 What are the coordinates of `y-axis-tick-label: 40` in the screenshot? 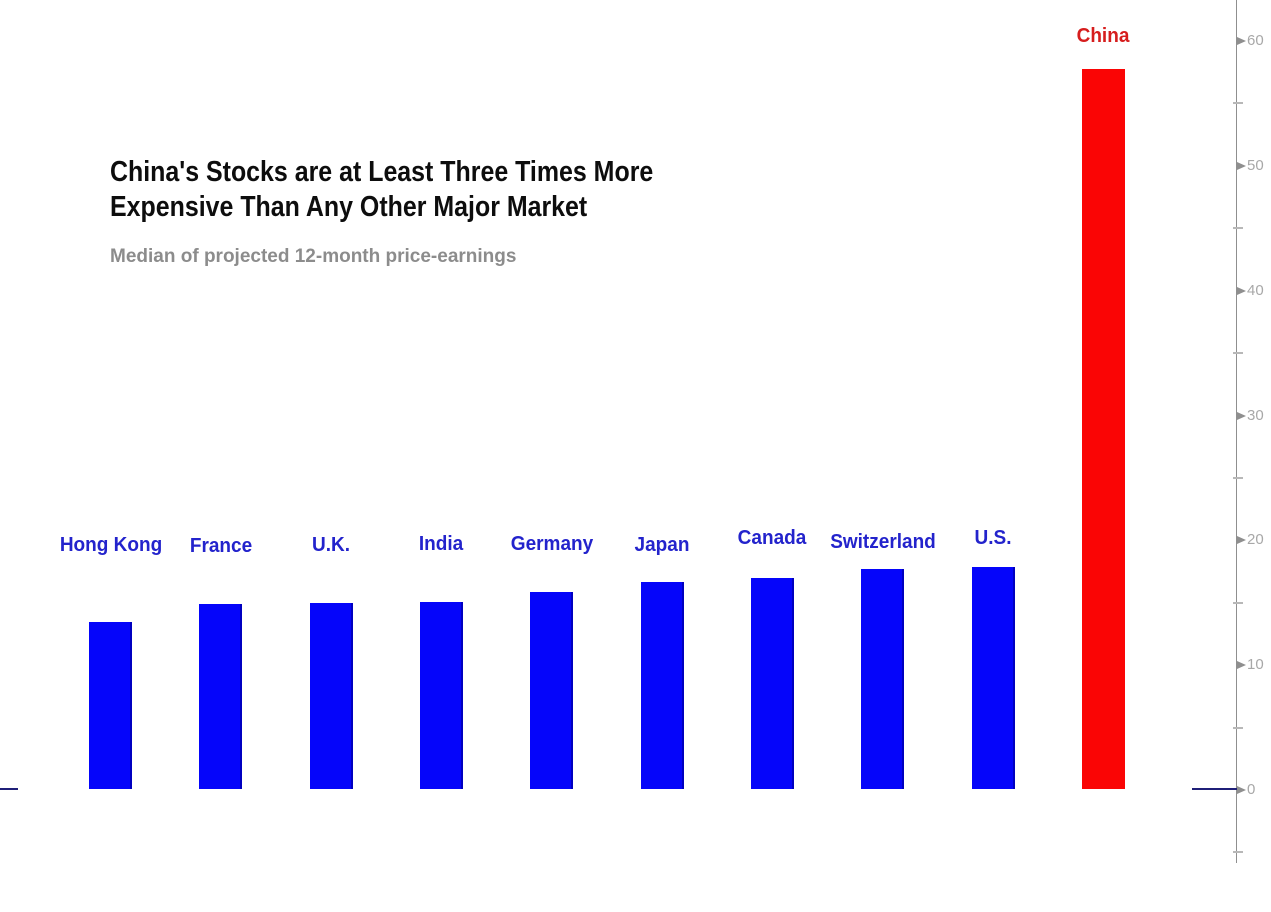 It's located at (1255, 290).